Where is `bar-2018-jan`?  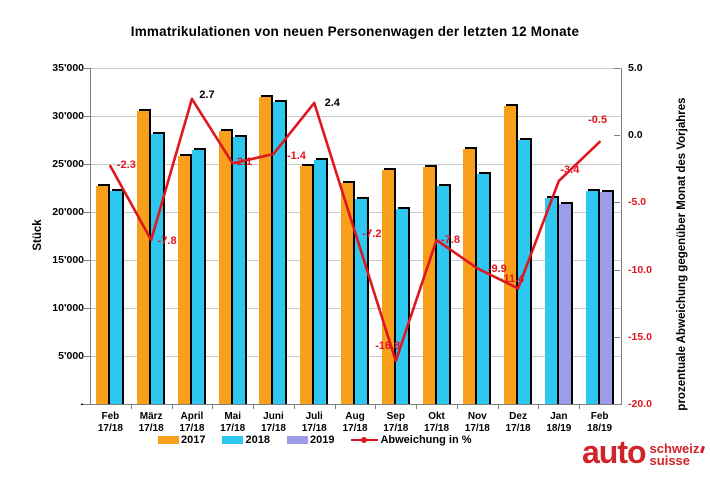
bar-2018-jan is located at coordinates (551, 299).